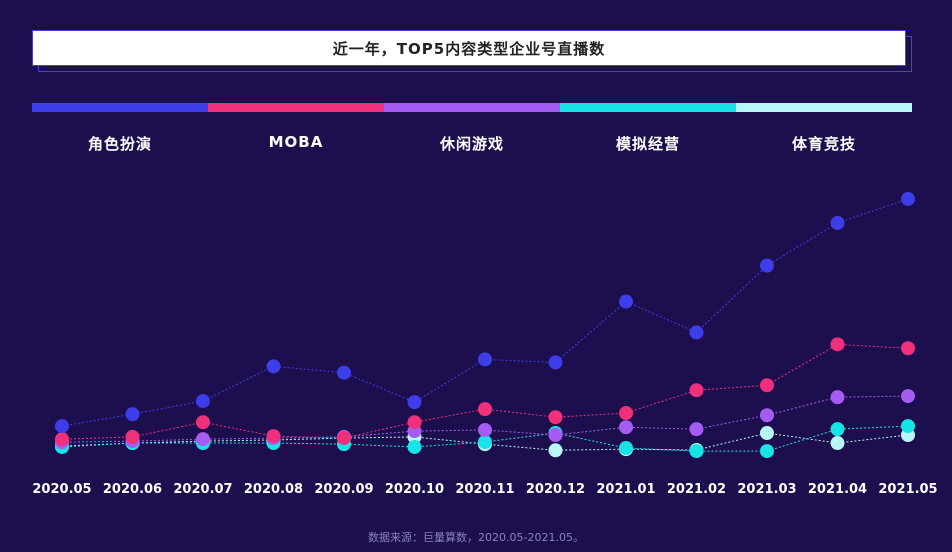 This screenshot has height=552, width=952. What do you see at coordinates (132, 436) in the screenshot?
I see `data-point-s1-2020.06` at bounding box center [132, 436].